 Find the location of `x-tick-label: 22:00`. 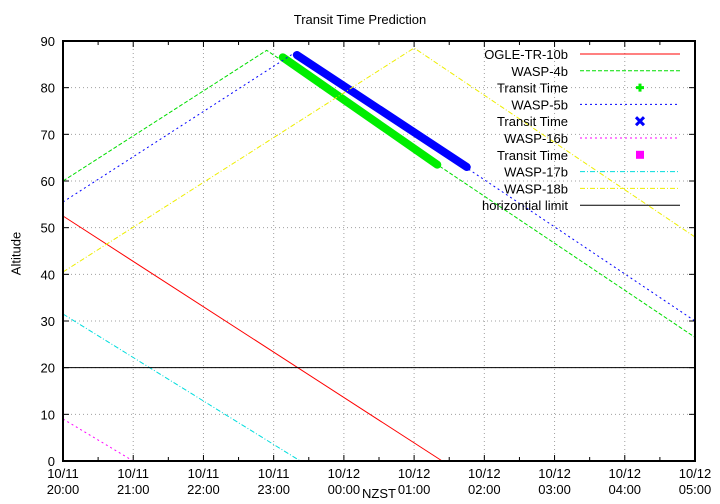

x-tick-label: 22:00 is located at coordinates (203, 489).